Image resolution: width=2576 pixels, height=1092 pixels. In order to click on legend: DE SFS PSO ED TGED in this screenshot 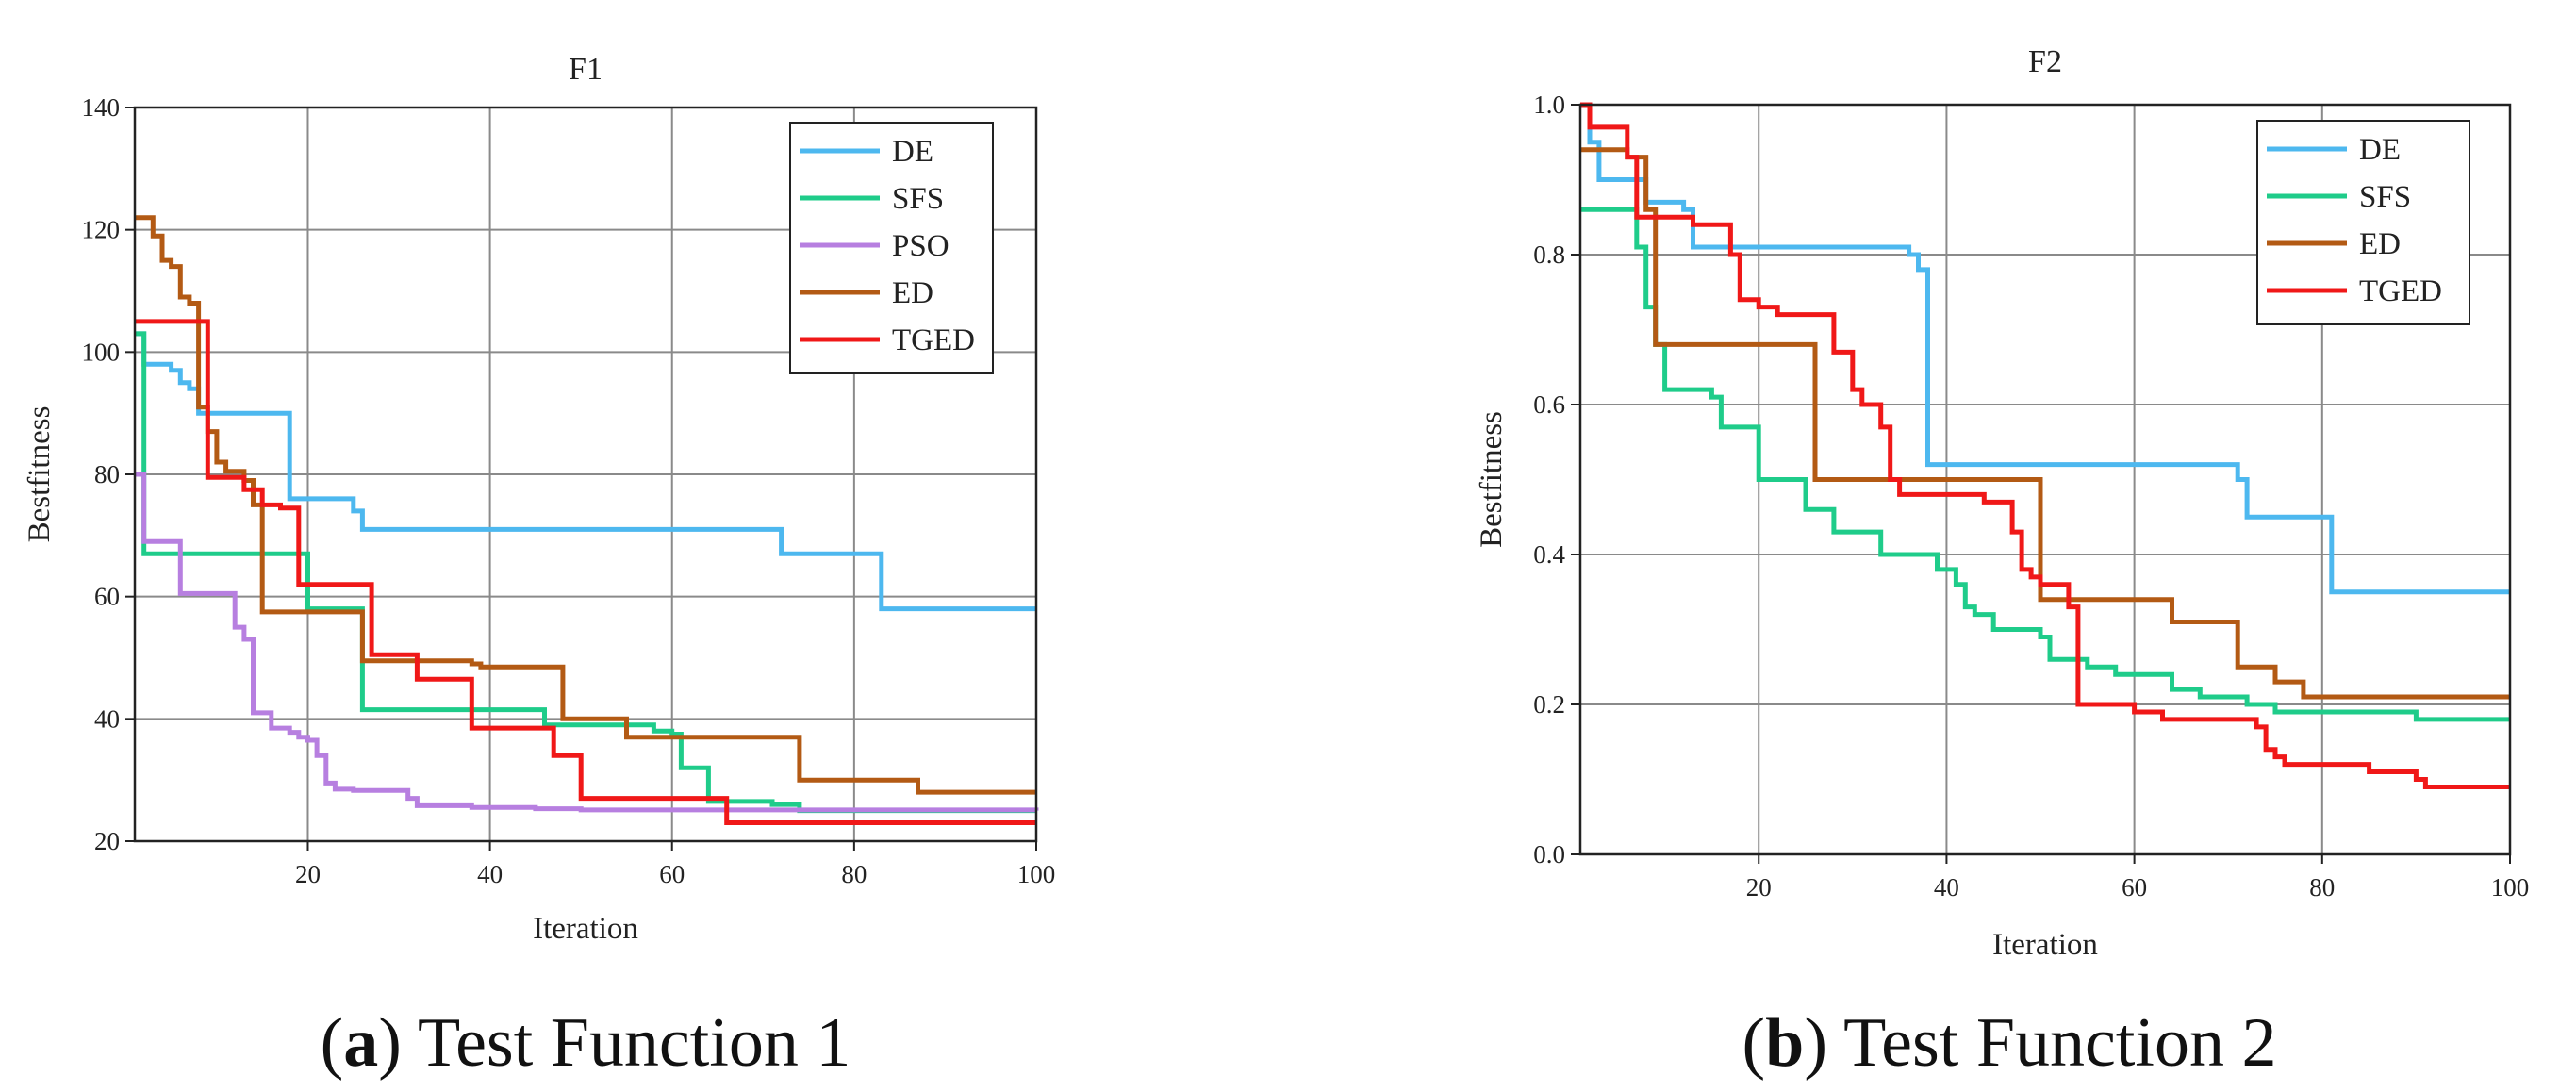, I will do `click(891, 248)`.